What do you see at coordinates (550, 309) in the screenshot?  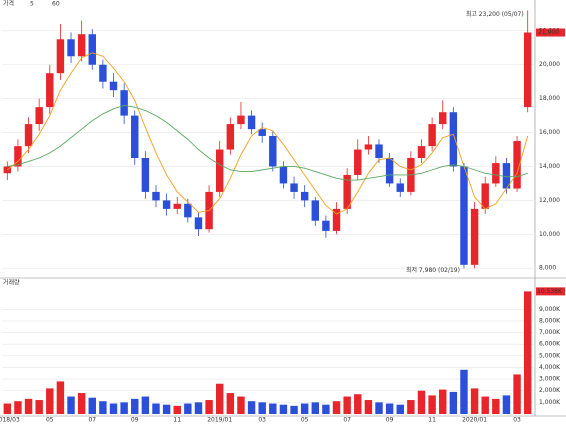 I see `volume-tick-label: 9,000K` at bounding box center [550, 309].